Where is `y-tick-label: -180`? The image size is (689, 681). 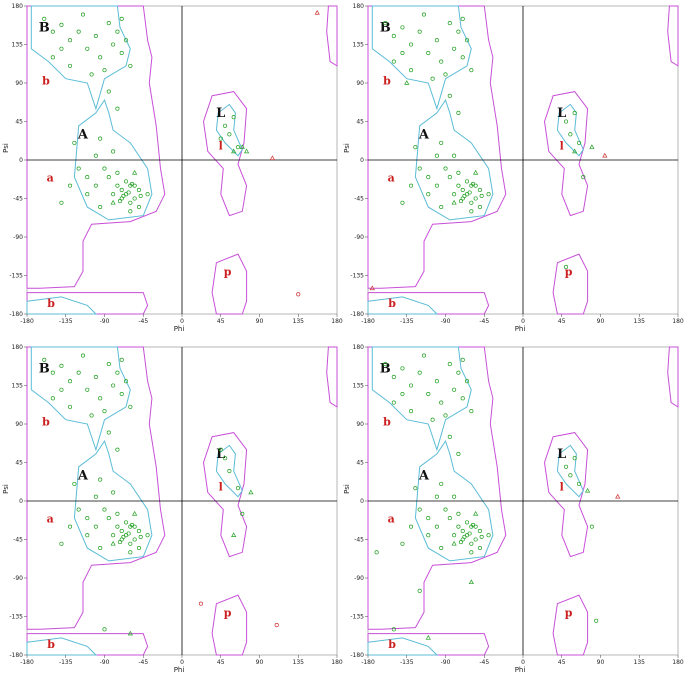
y-tick-label: -180 is located at coordinates (357, 314).